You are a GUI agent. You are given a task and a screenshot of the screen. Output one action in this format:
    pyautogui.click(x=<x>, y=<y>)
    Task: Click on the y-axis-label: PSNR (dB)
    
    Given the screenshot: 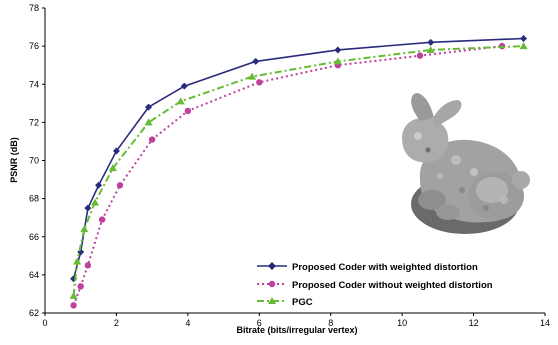 What is the action you would take?
    pyautogui.click(x=14, y=160)
    